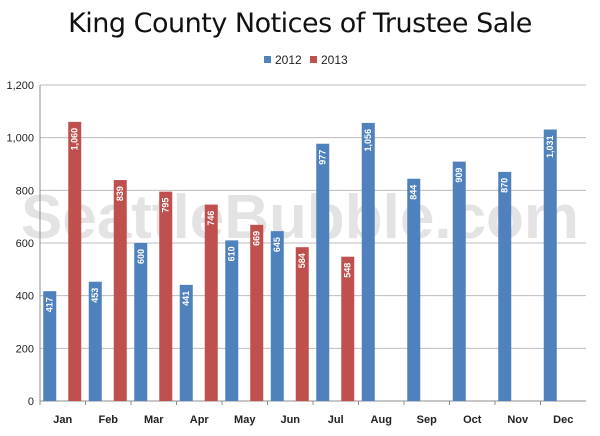  I want to click on y-tick-label: 200, so click(25, 349).